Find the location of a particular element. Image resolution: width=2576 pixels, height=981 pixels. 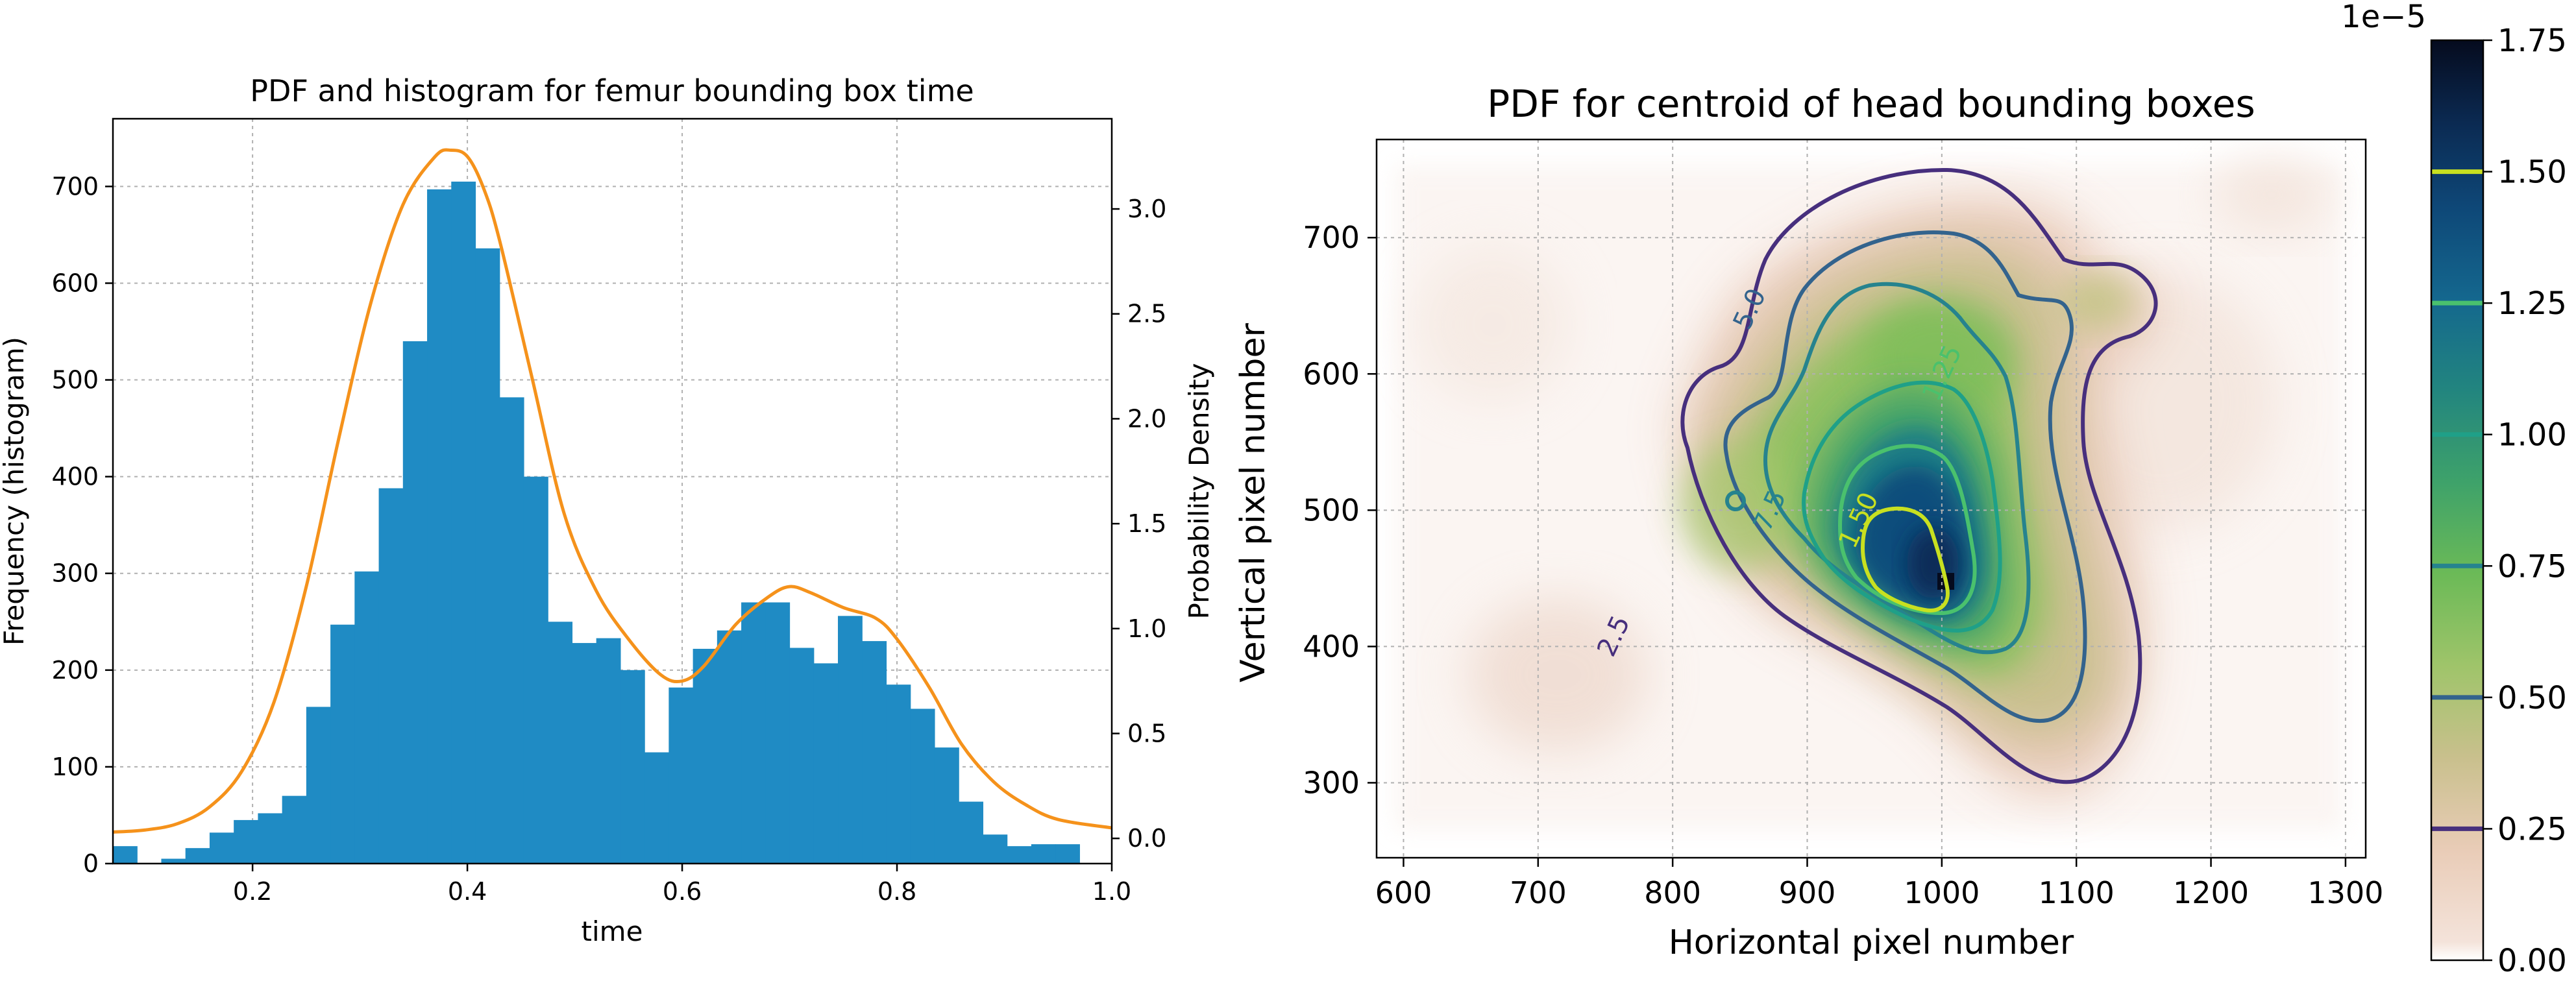

chart2-title: PDF for centroid of head bounding boxes is located at coordinates (1871, 104).